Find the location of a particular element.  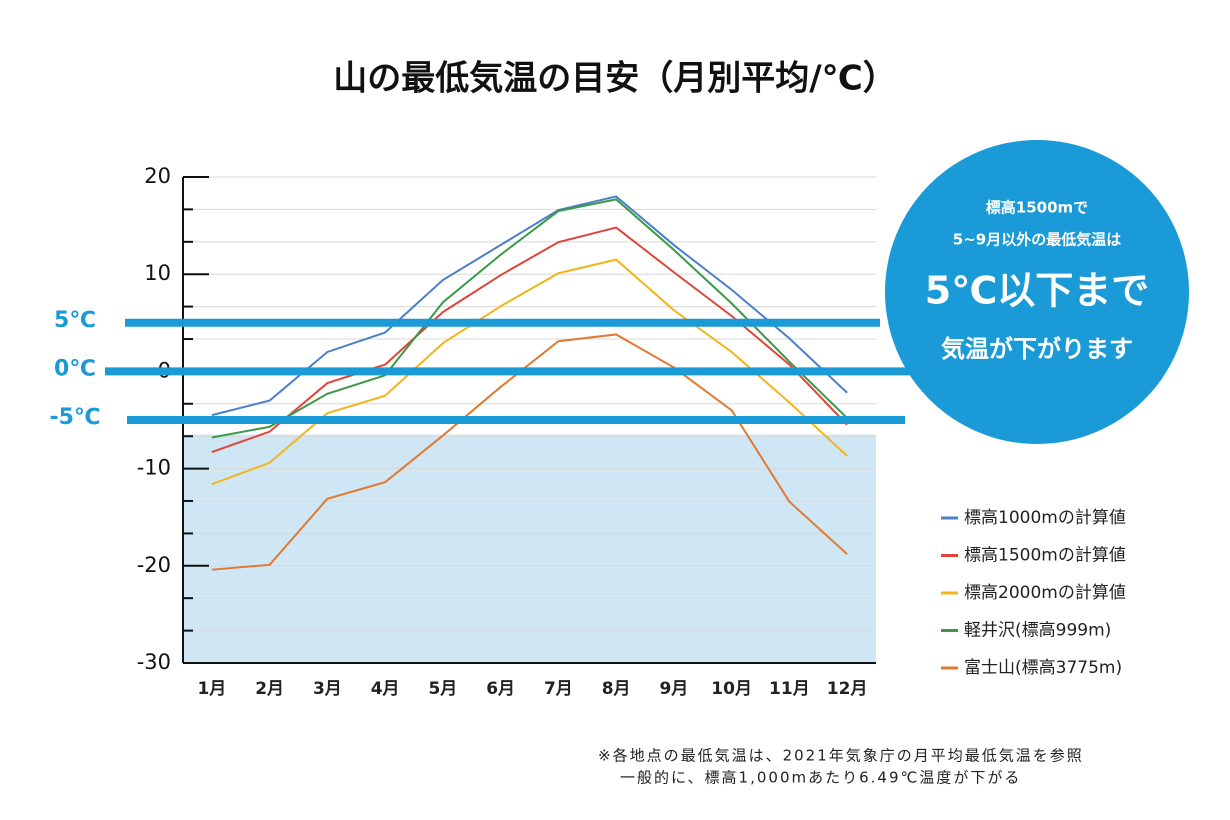

callout-text: 5~9月以外の最低気温は is located at coordinates (1037, 240).